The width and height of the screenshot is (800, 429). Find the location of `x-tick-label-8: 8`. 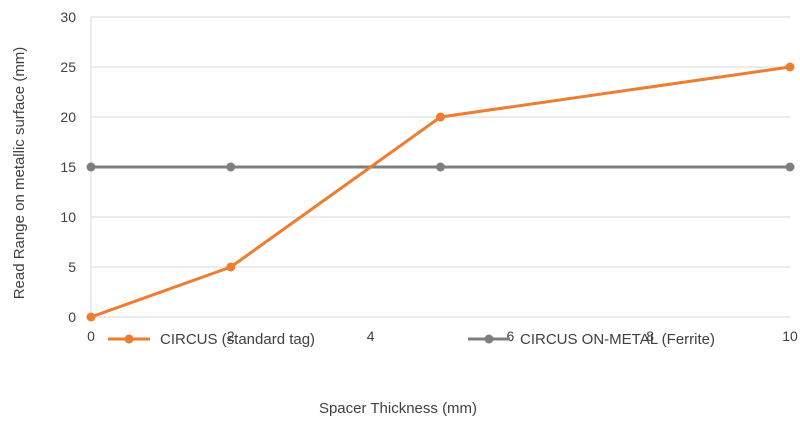

x-tick-label-8: 8 is located at coordinates (650, 336).